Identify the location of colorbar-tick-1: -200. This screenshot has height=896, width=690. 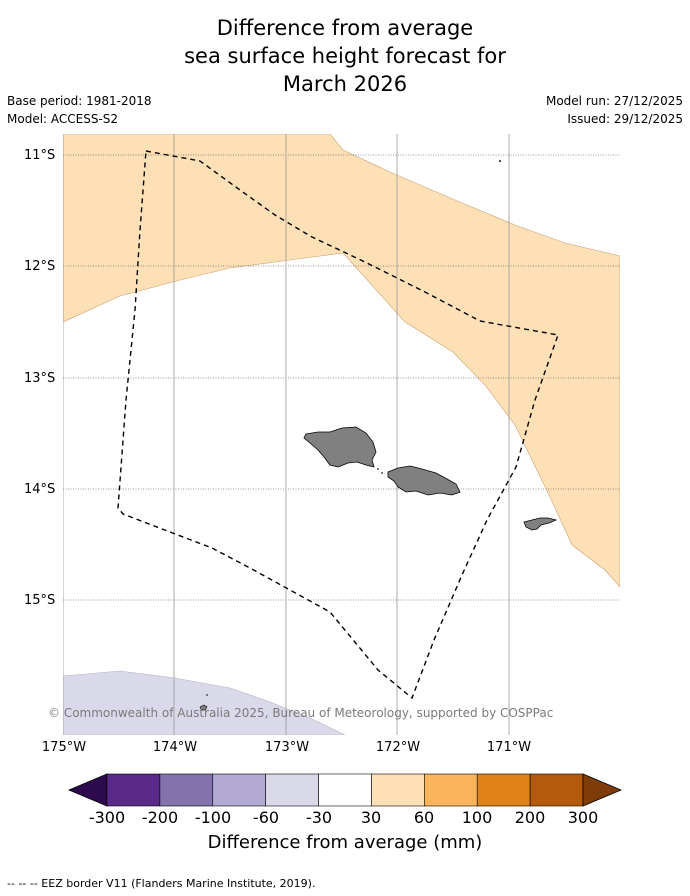
(160, 817).